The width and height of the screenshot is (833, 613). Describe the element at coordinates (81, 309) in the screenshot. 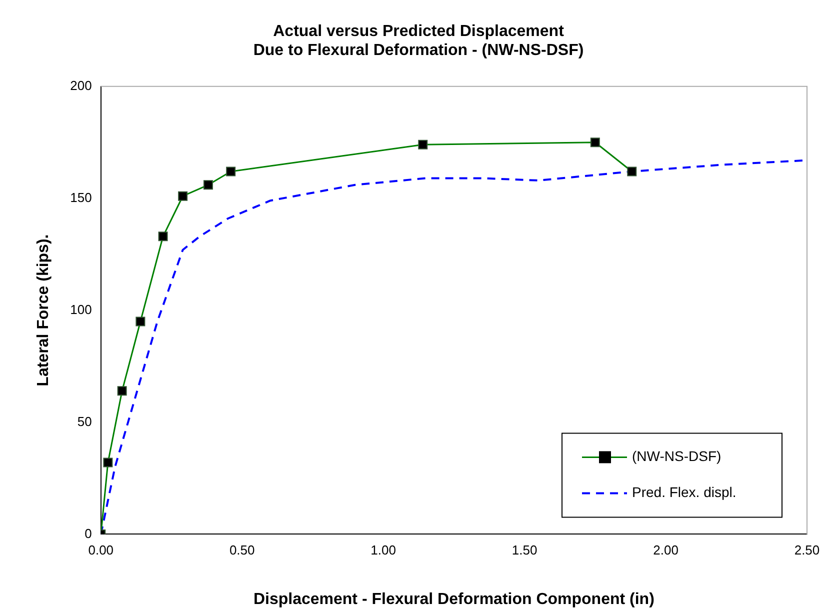

I see `y-tick-label: 100` at that location.